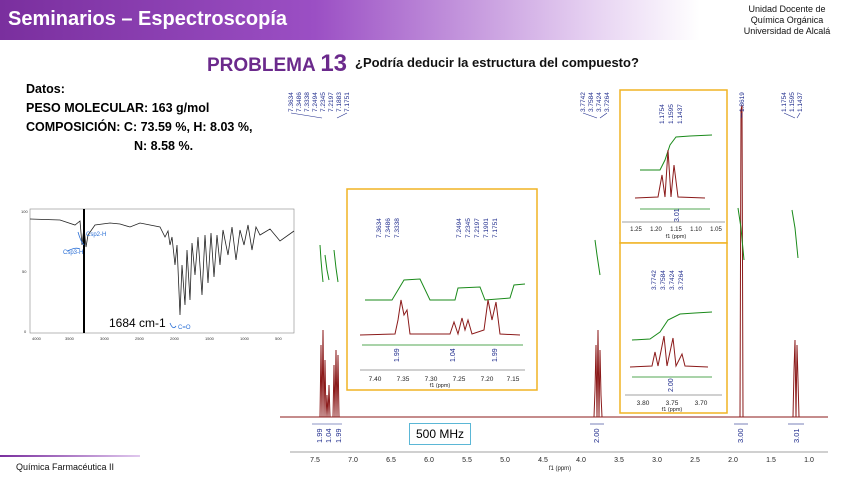 The height and width of the screenshot is (477, 848). Describe the element at coordinates (105, 338) in the screenshot. I see `ir-xtick: 3000` at that location.